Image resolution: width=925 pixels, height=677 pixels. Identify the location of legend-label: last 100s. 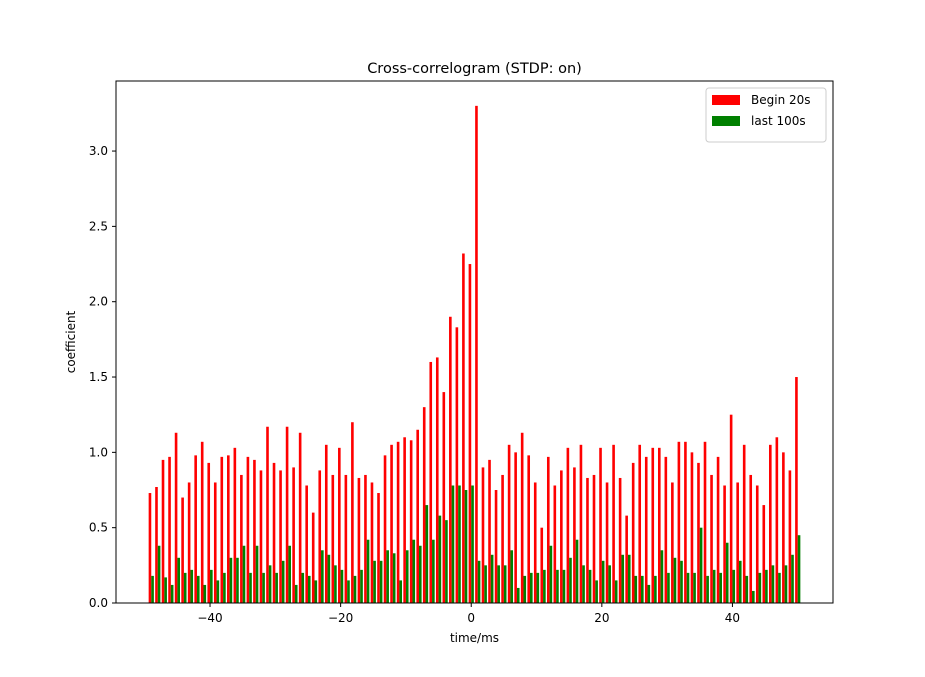
(778, 121).